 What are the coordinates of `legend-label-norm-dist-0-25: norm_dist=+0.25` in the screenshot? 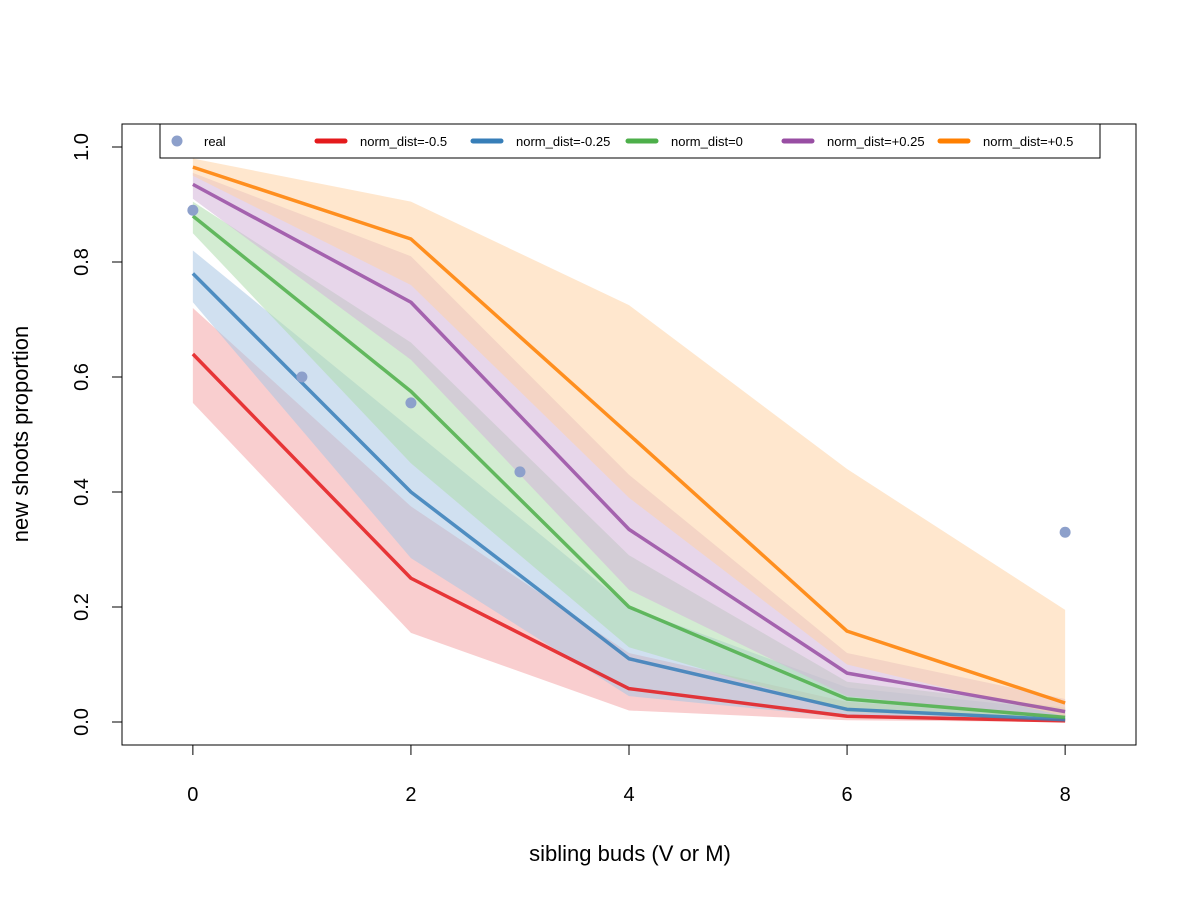 It's located at (876, 141).